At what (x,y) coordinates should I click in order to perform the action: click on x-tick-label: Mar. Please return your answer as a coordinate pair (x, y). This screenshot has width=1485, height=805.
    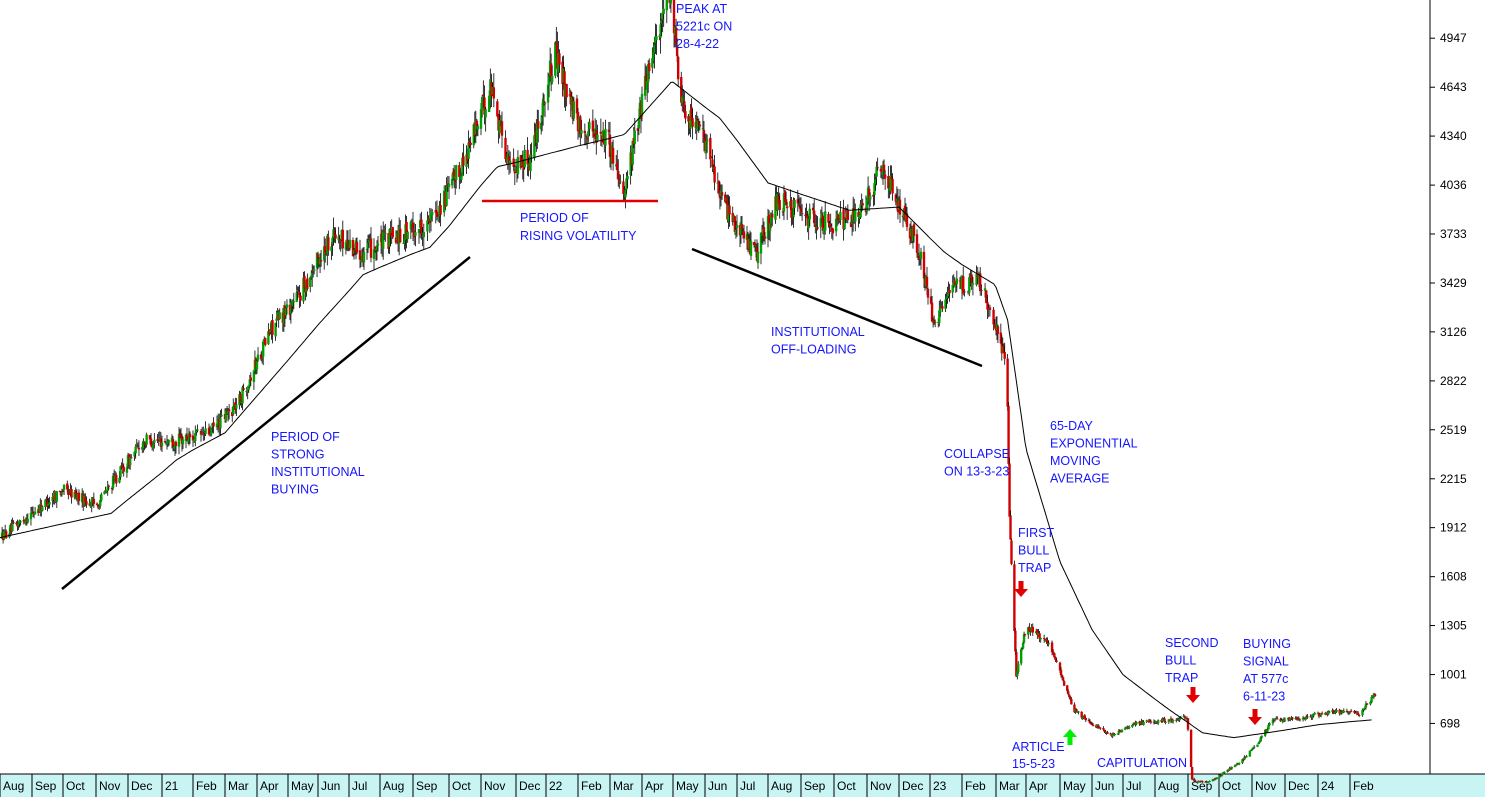
    Looking at the image, I should click on (238, 786).